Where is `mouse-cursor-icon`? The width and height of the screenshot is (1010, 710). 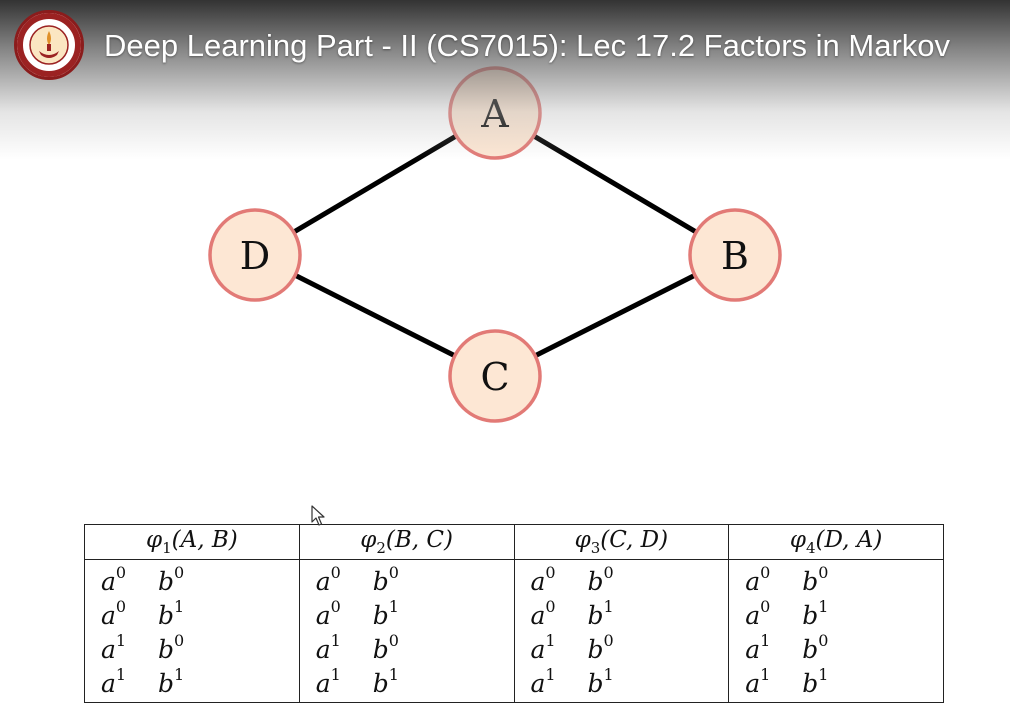 mouse-cursor-icon is located at coordinates (318, 515).